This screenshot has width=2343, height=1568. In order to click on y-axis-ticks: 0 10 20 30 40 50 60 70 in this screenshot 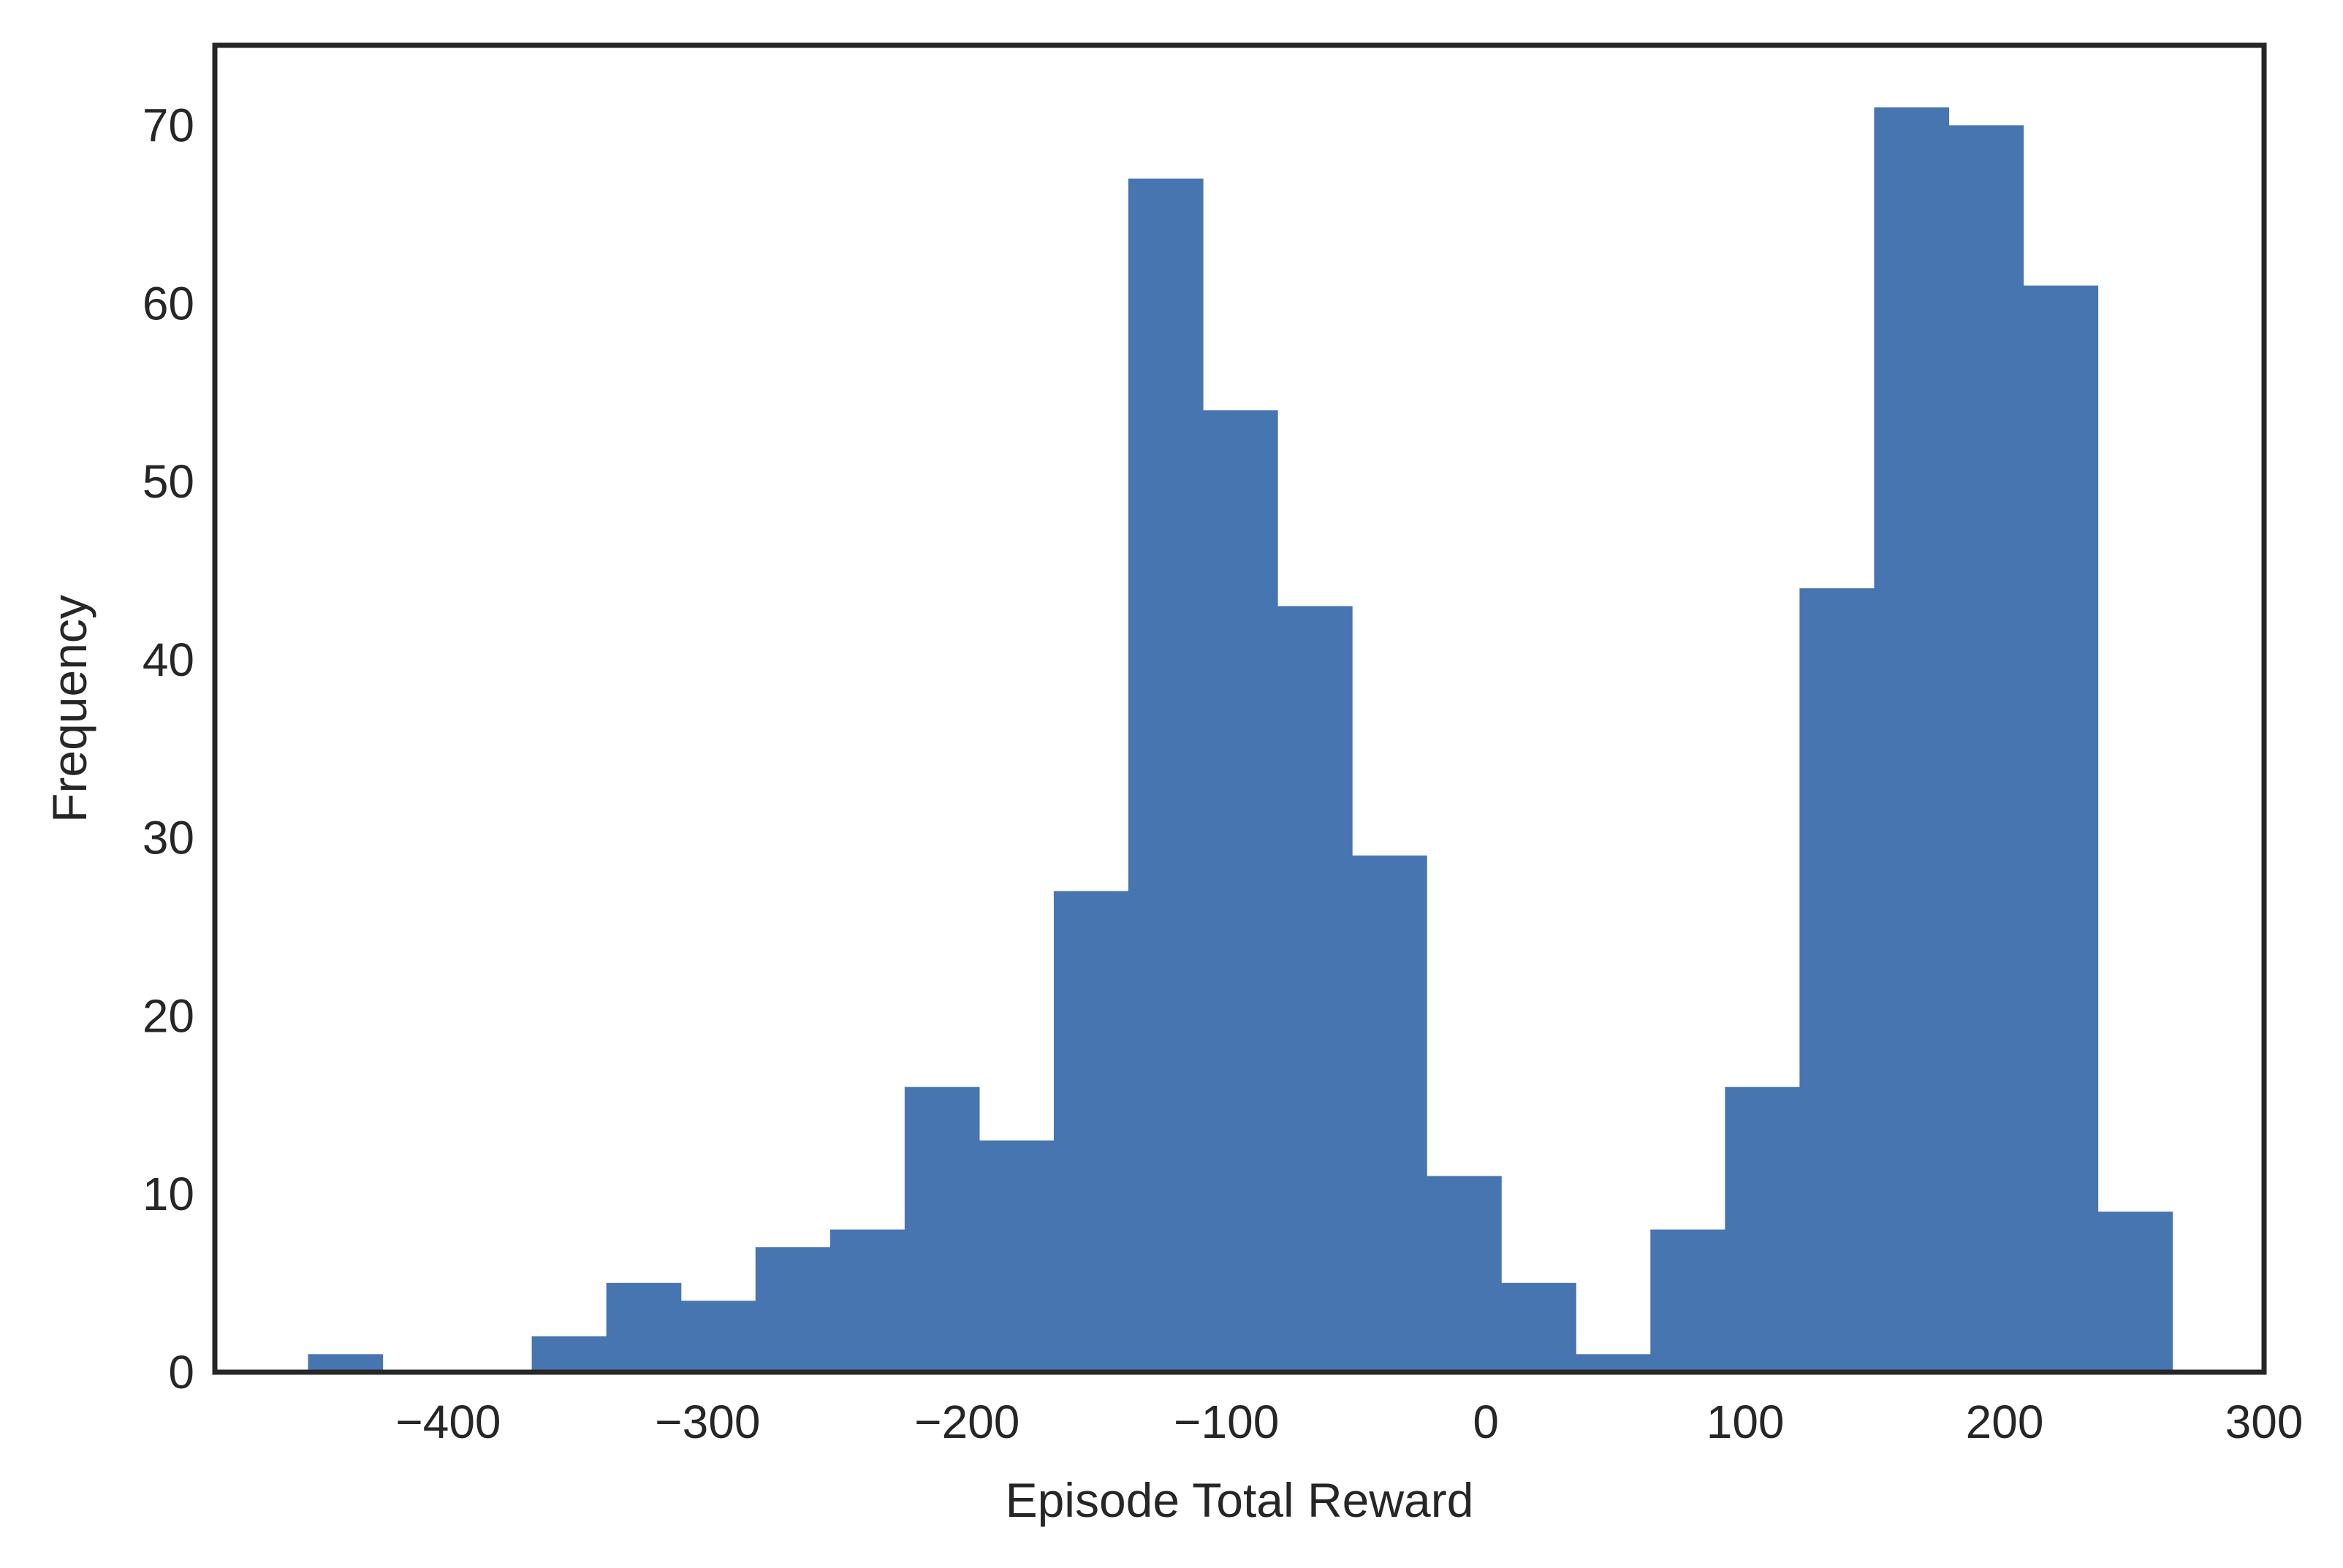, I will do `click(168, 748)`.